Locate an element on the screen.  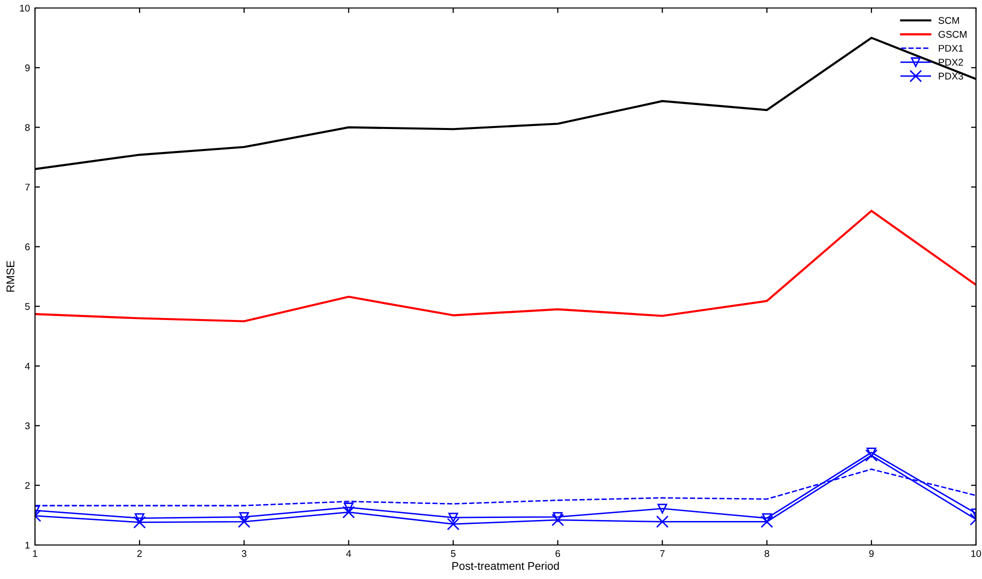
x-tick-label: 5 is located at coordinates (453, 553).